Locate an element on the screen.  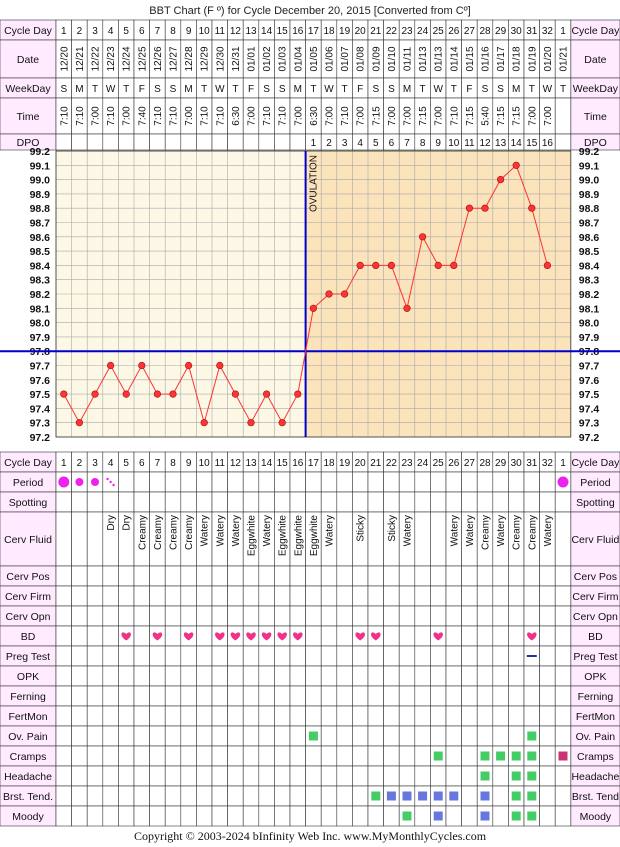
y-tick-label-right: 97.4 is located at coordinates (589, 409).